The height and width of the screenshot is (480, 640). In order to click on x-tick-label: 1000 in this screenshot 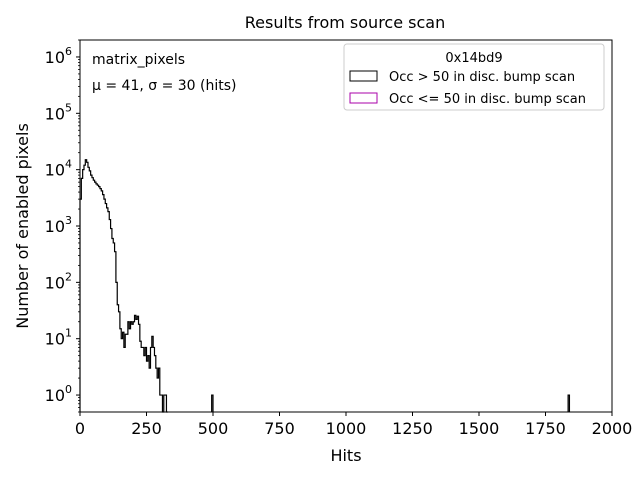, I will do `click(346, 428)`.